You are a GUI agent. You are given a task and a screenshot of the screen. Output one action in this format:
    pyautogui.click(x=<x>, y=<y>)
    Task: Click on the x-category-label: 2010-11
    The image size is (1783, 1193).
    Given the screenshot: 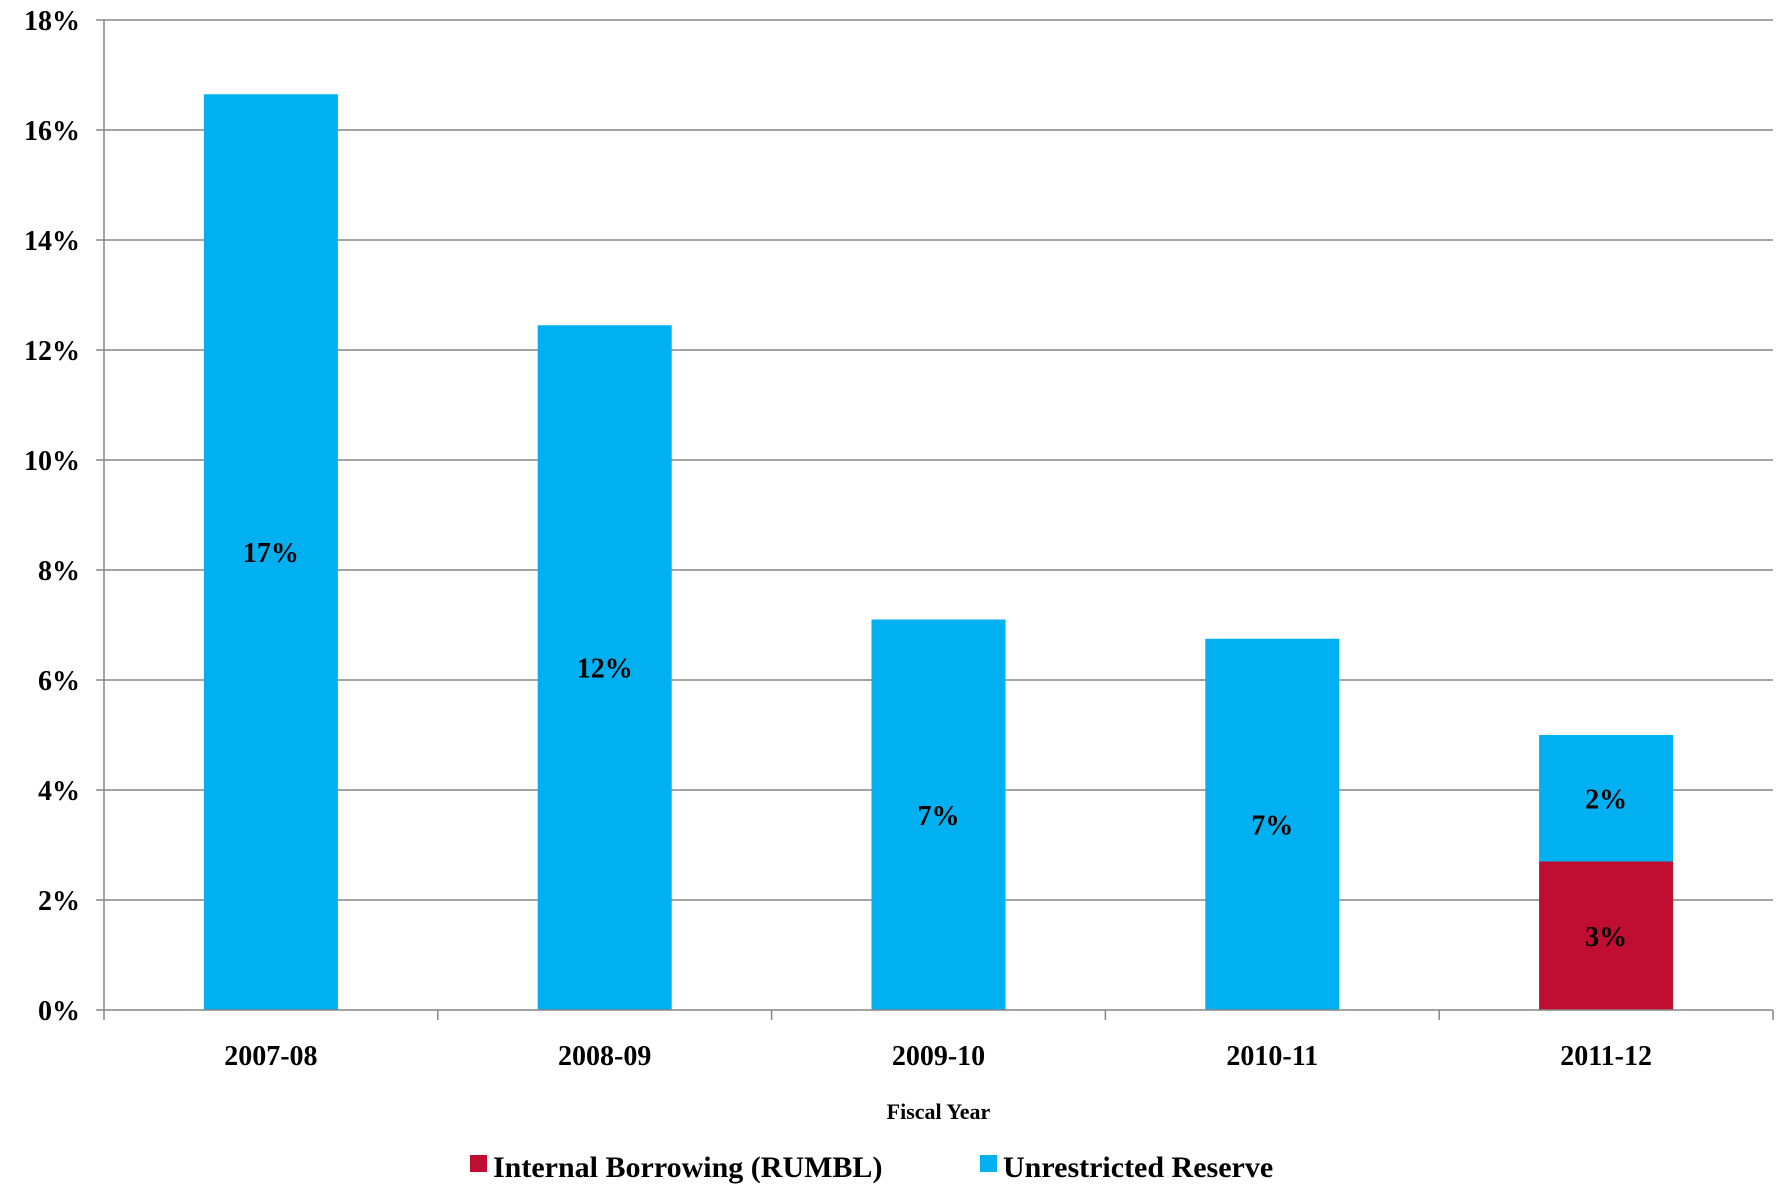 What is the action you would take?
    pyautogui.click(x=1272, y=1056)
    